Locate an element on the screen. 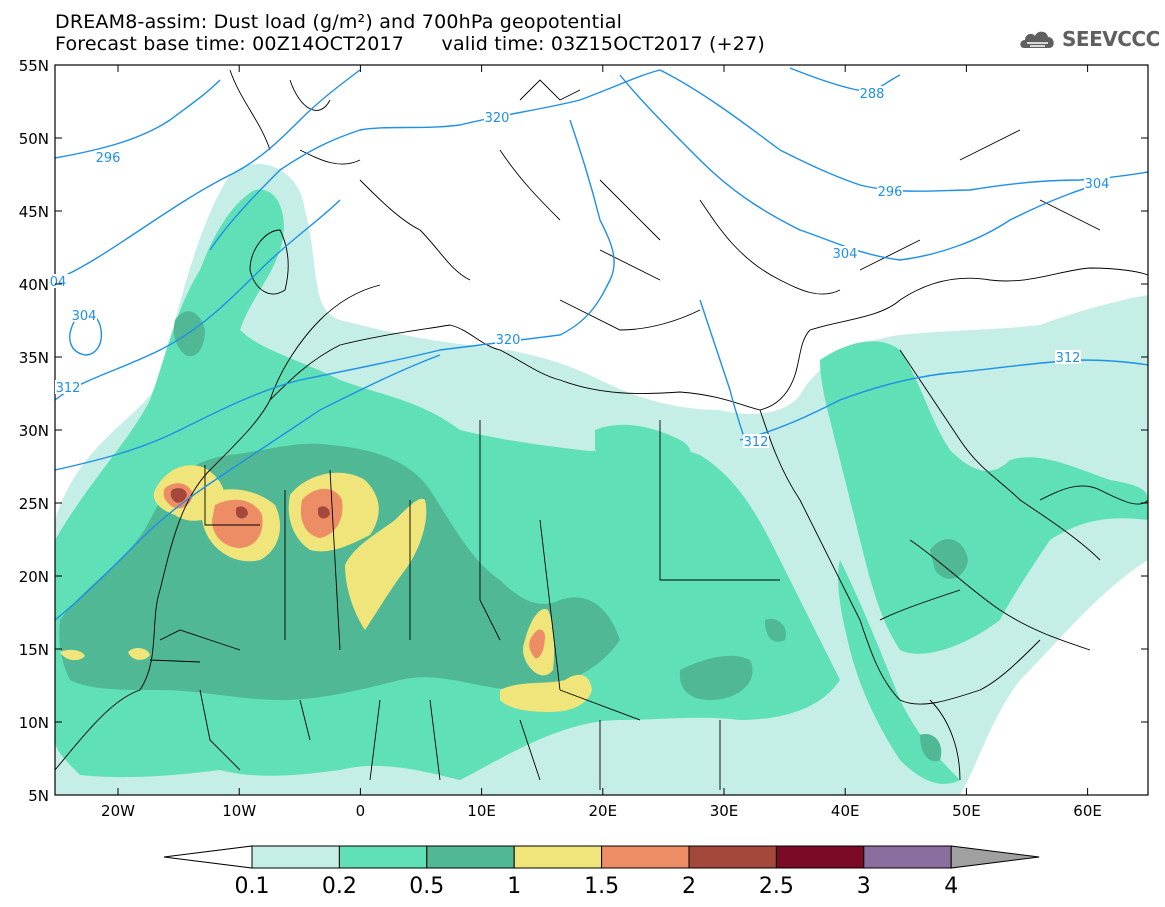 This screenshot has height=907, width=1165. lon-label: 0 is located at coordinates (361, 811).